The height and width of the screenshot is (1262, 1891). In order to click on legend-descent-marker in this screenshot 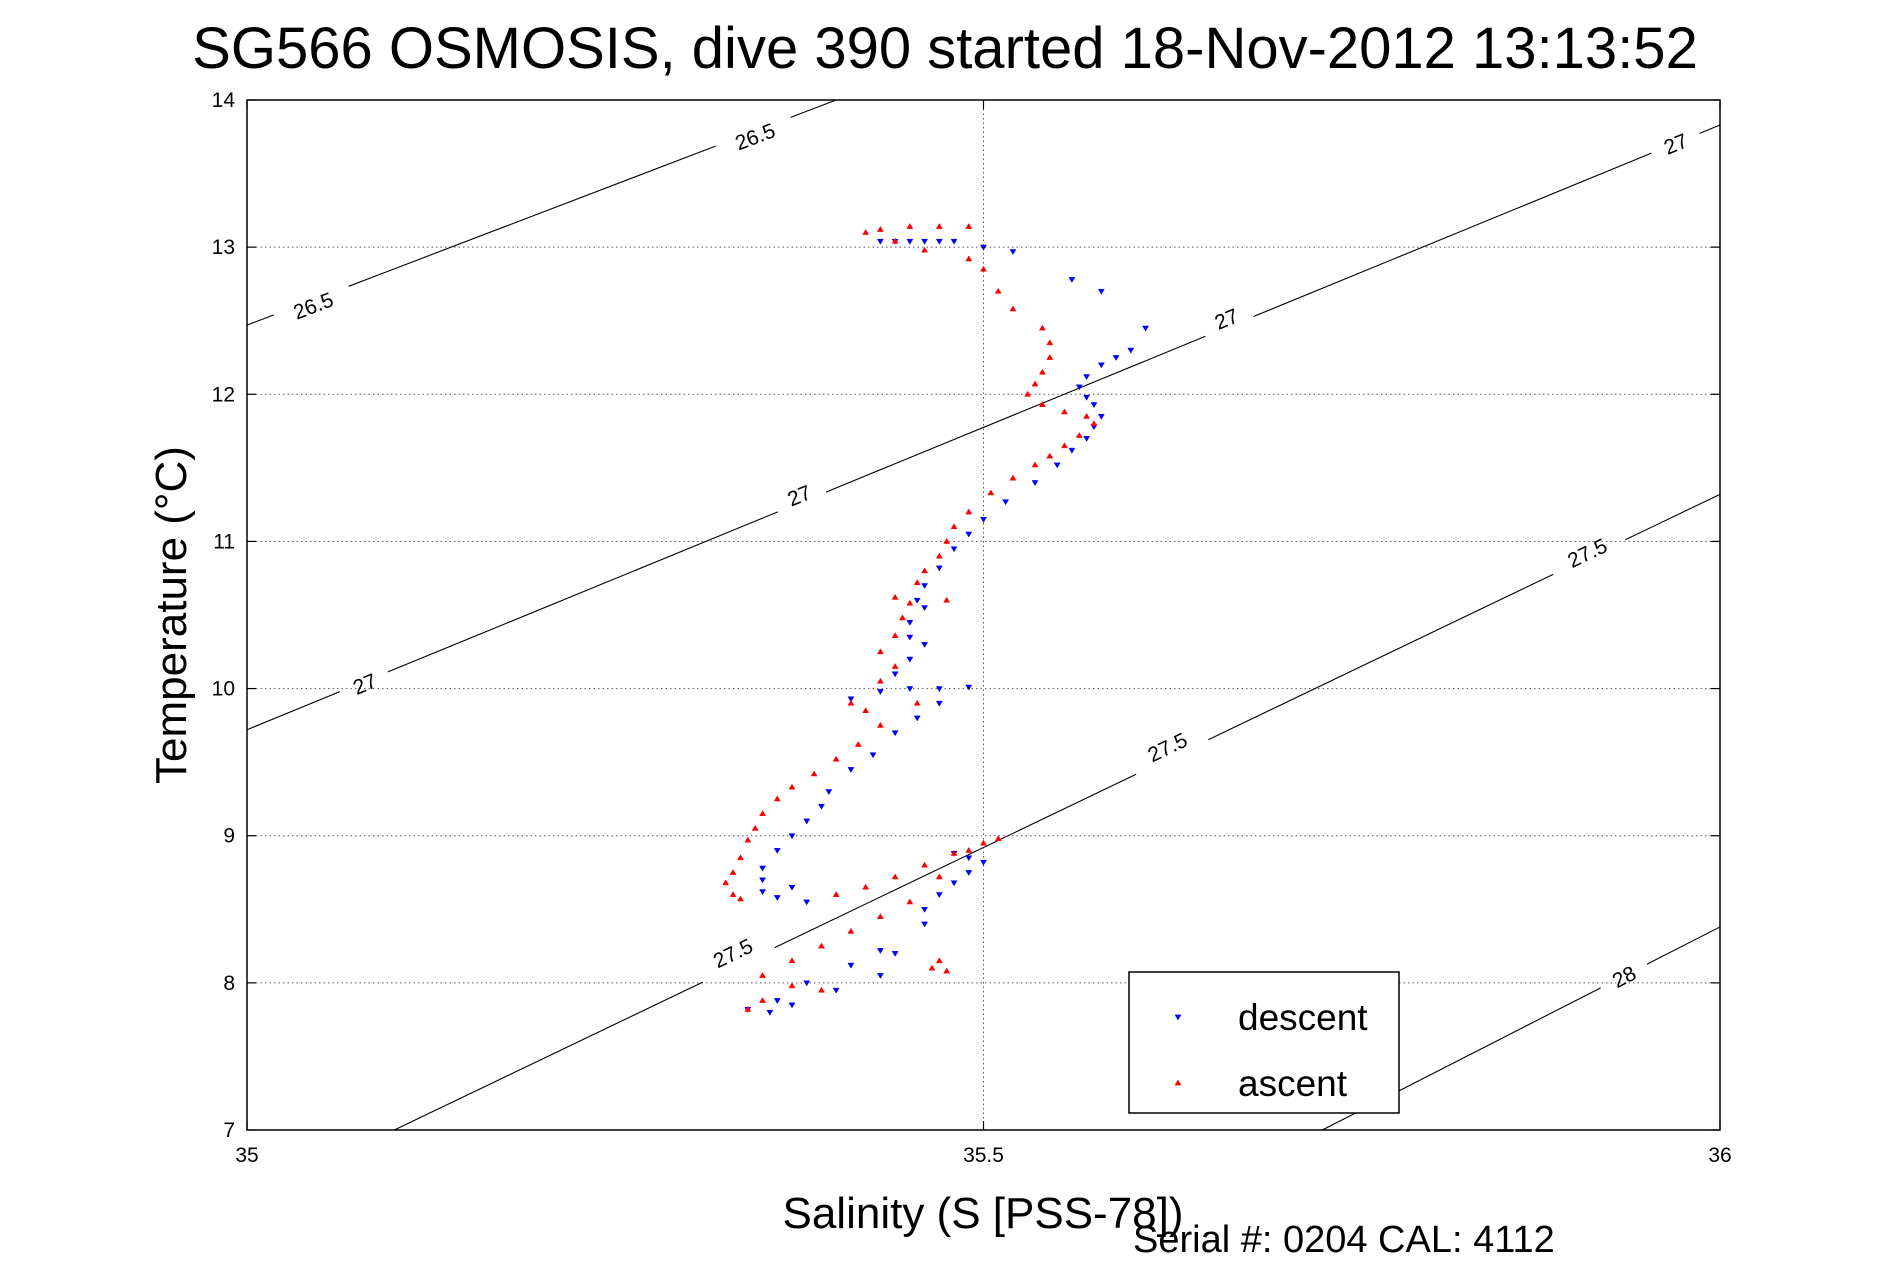, I will do `click(1178, 1017)`.